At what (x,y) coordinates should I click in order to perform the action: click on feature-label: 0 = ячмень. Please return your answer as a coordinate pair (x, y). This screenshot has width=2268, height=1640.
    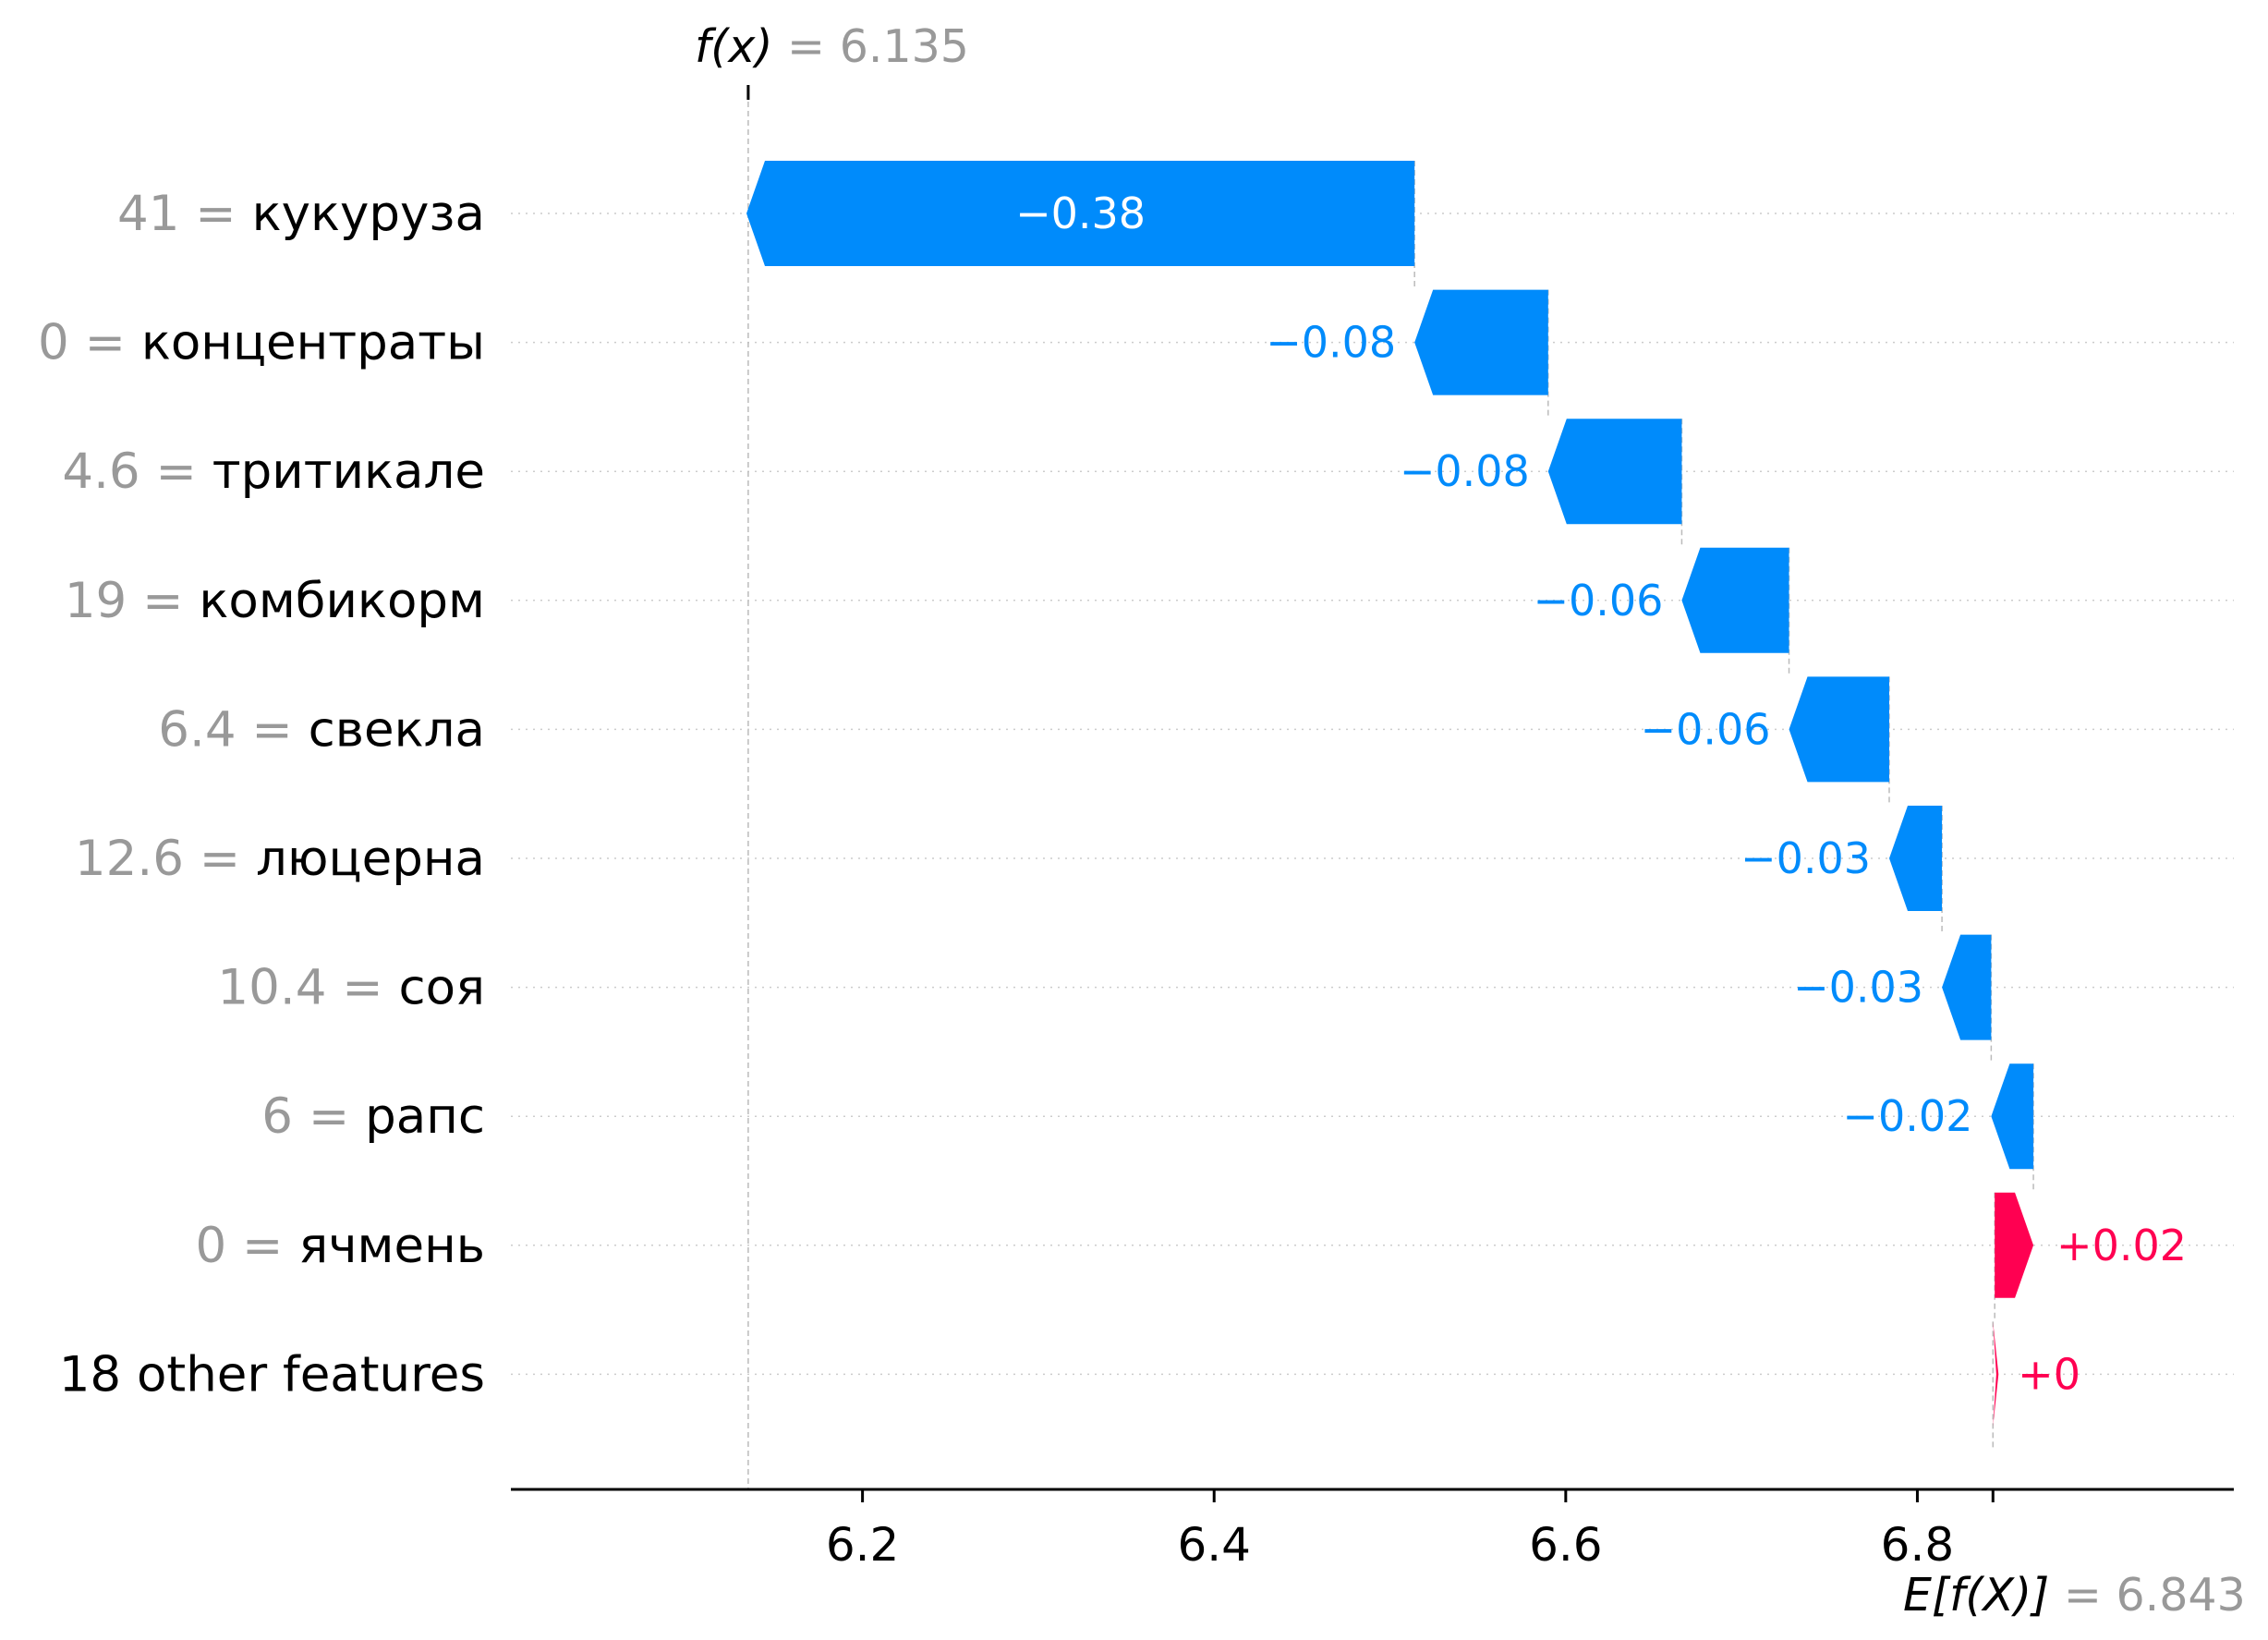
    Looking at the image, I should click on (340, 1246).